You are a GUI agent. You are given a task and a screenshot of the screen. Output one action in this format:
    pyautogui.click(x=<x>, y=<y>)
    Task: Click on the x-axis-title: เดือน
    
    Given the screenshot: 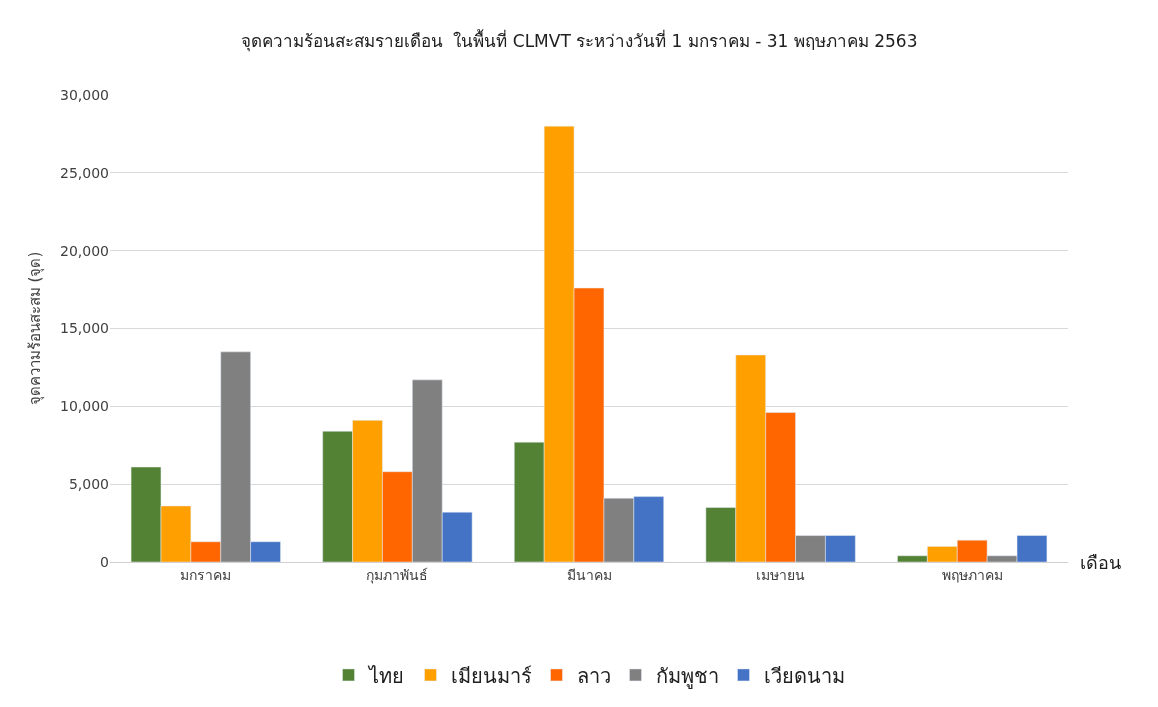 What is the action you would take?
    pyautogui.click(x=1100, y=562)
    